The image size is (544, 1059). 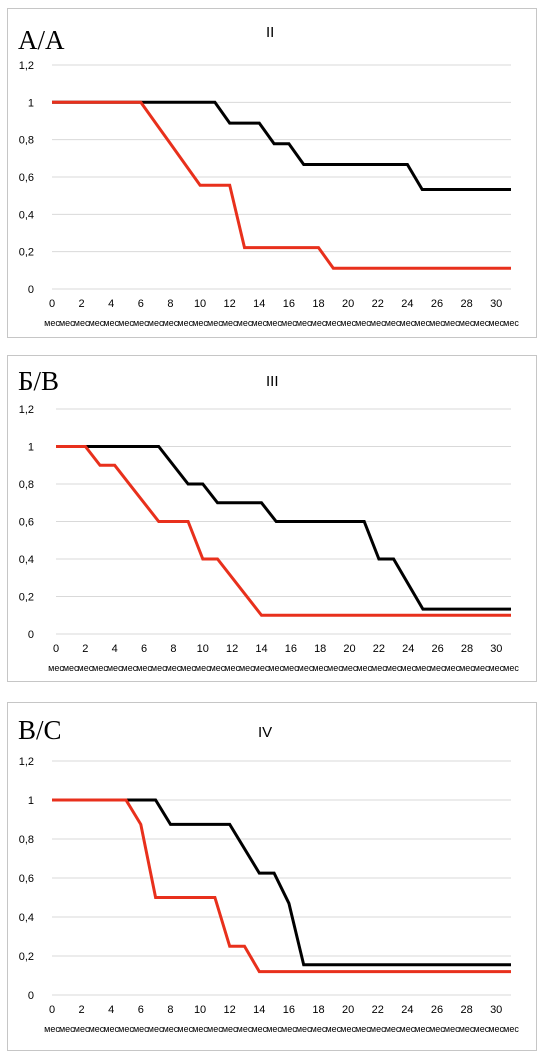 I want to click on x-tick-label: 16, so click(x=289, y=1010).